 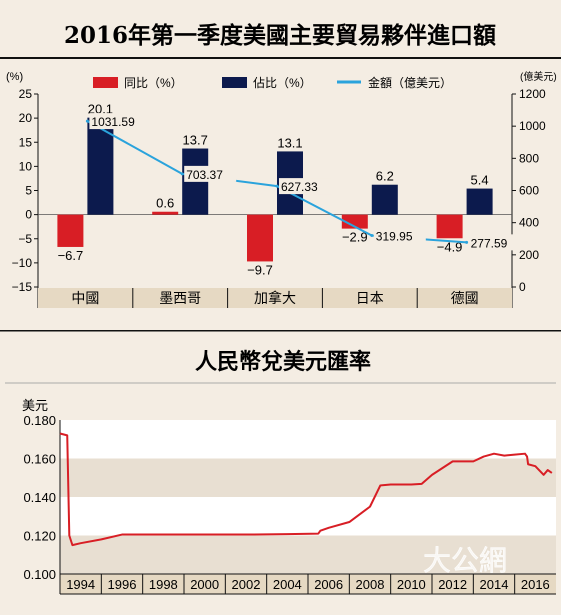 What do you see at coordinates (529, 255) in the screenshot?
I see `right-tick-label: 200` at bounding box center [529, 255].